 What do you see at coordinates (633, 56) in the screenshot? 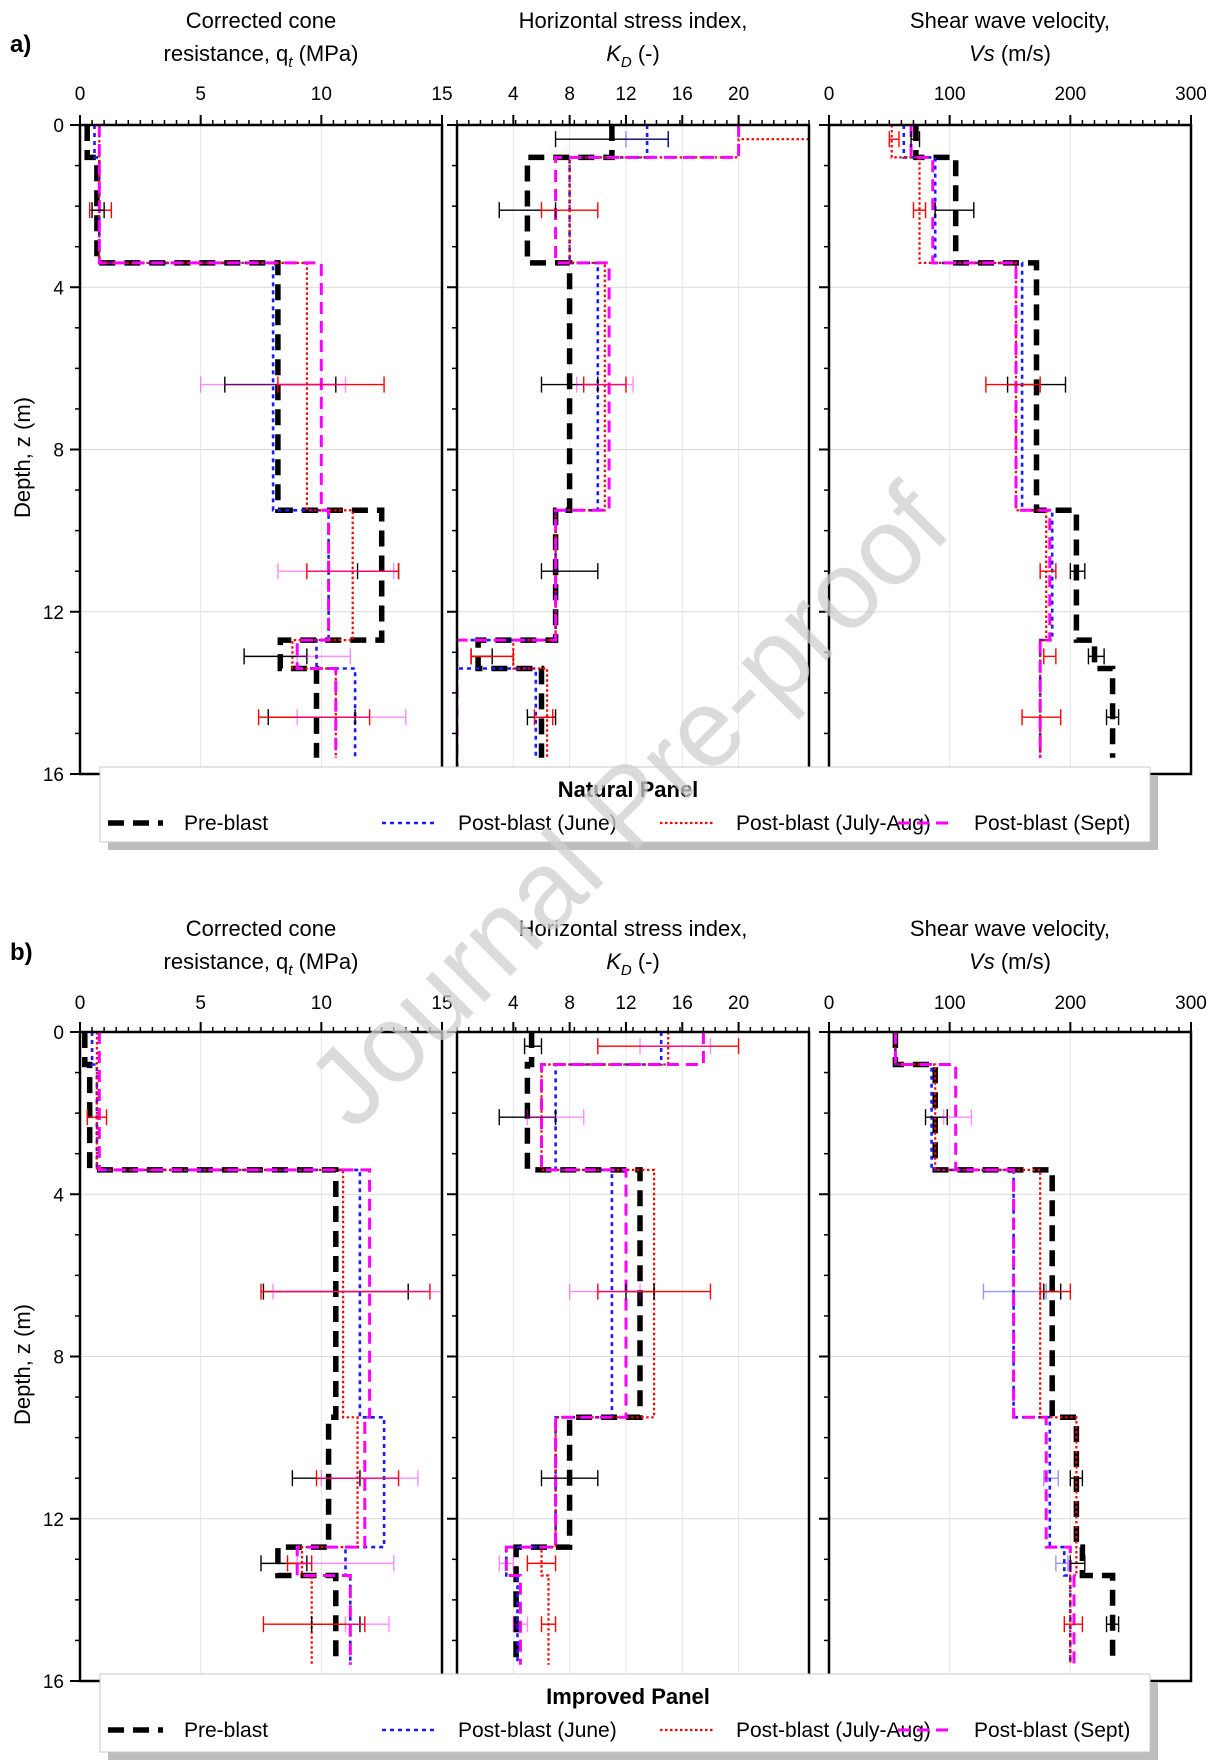
I see `subplot-title-line2: KD (-)` at bounding box center [633, 56].